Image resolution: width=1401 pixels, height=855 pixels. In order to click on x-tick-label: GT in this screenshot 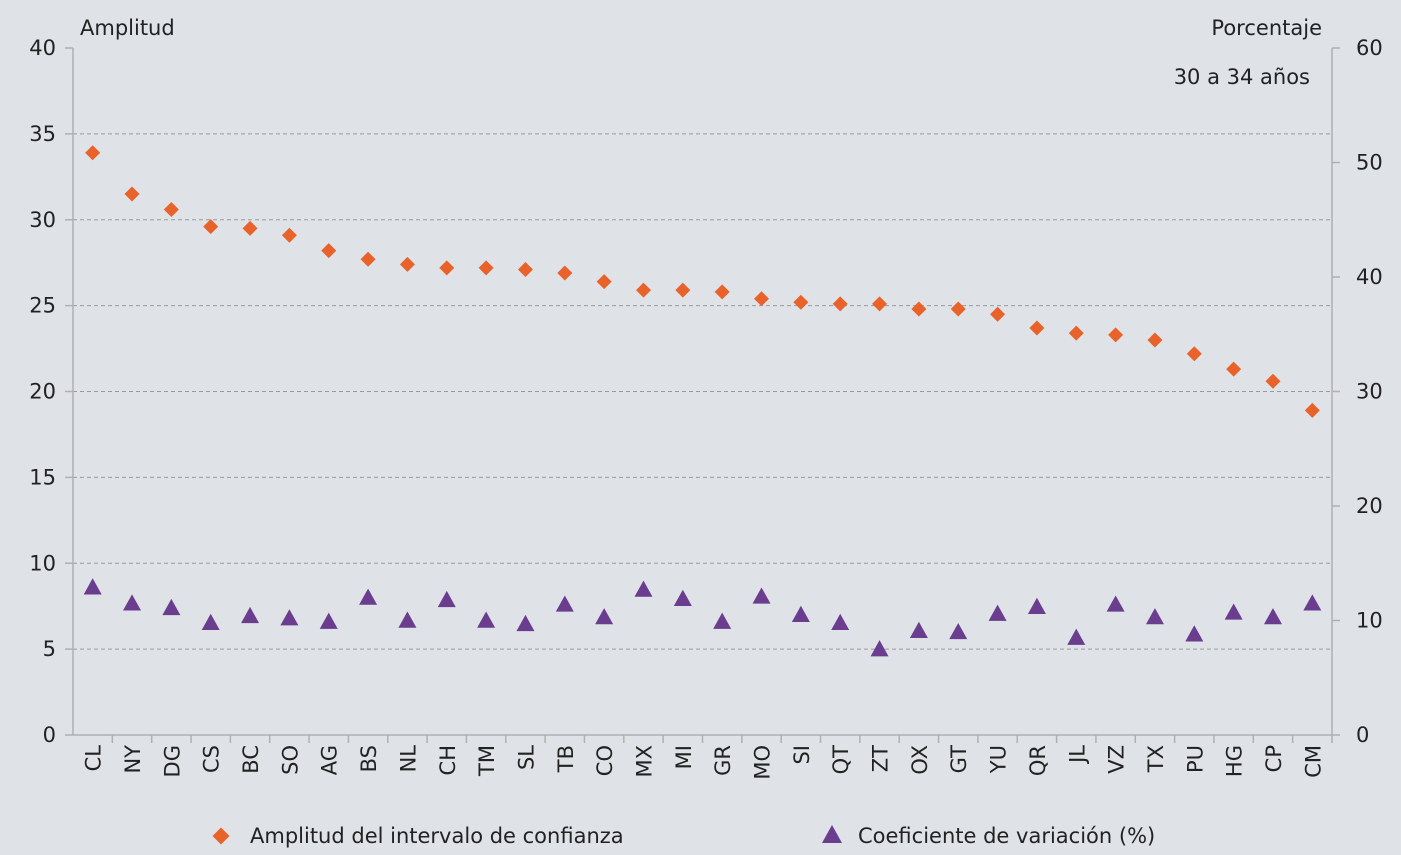, I will do `click(959, 759)`.